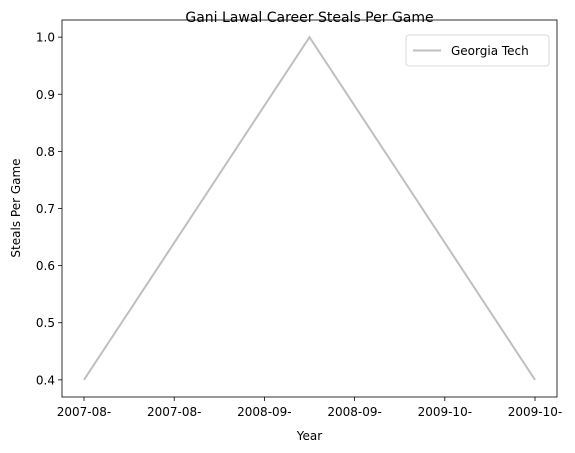 This screenshot has height=453, width=575. I want to click on legend-box, so click(477, 50).